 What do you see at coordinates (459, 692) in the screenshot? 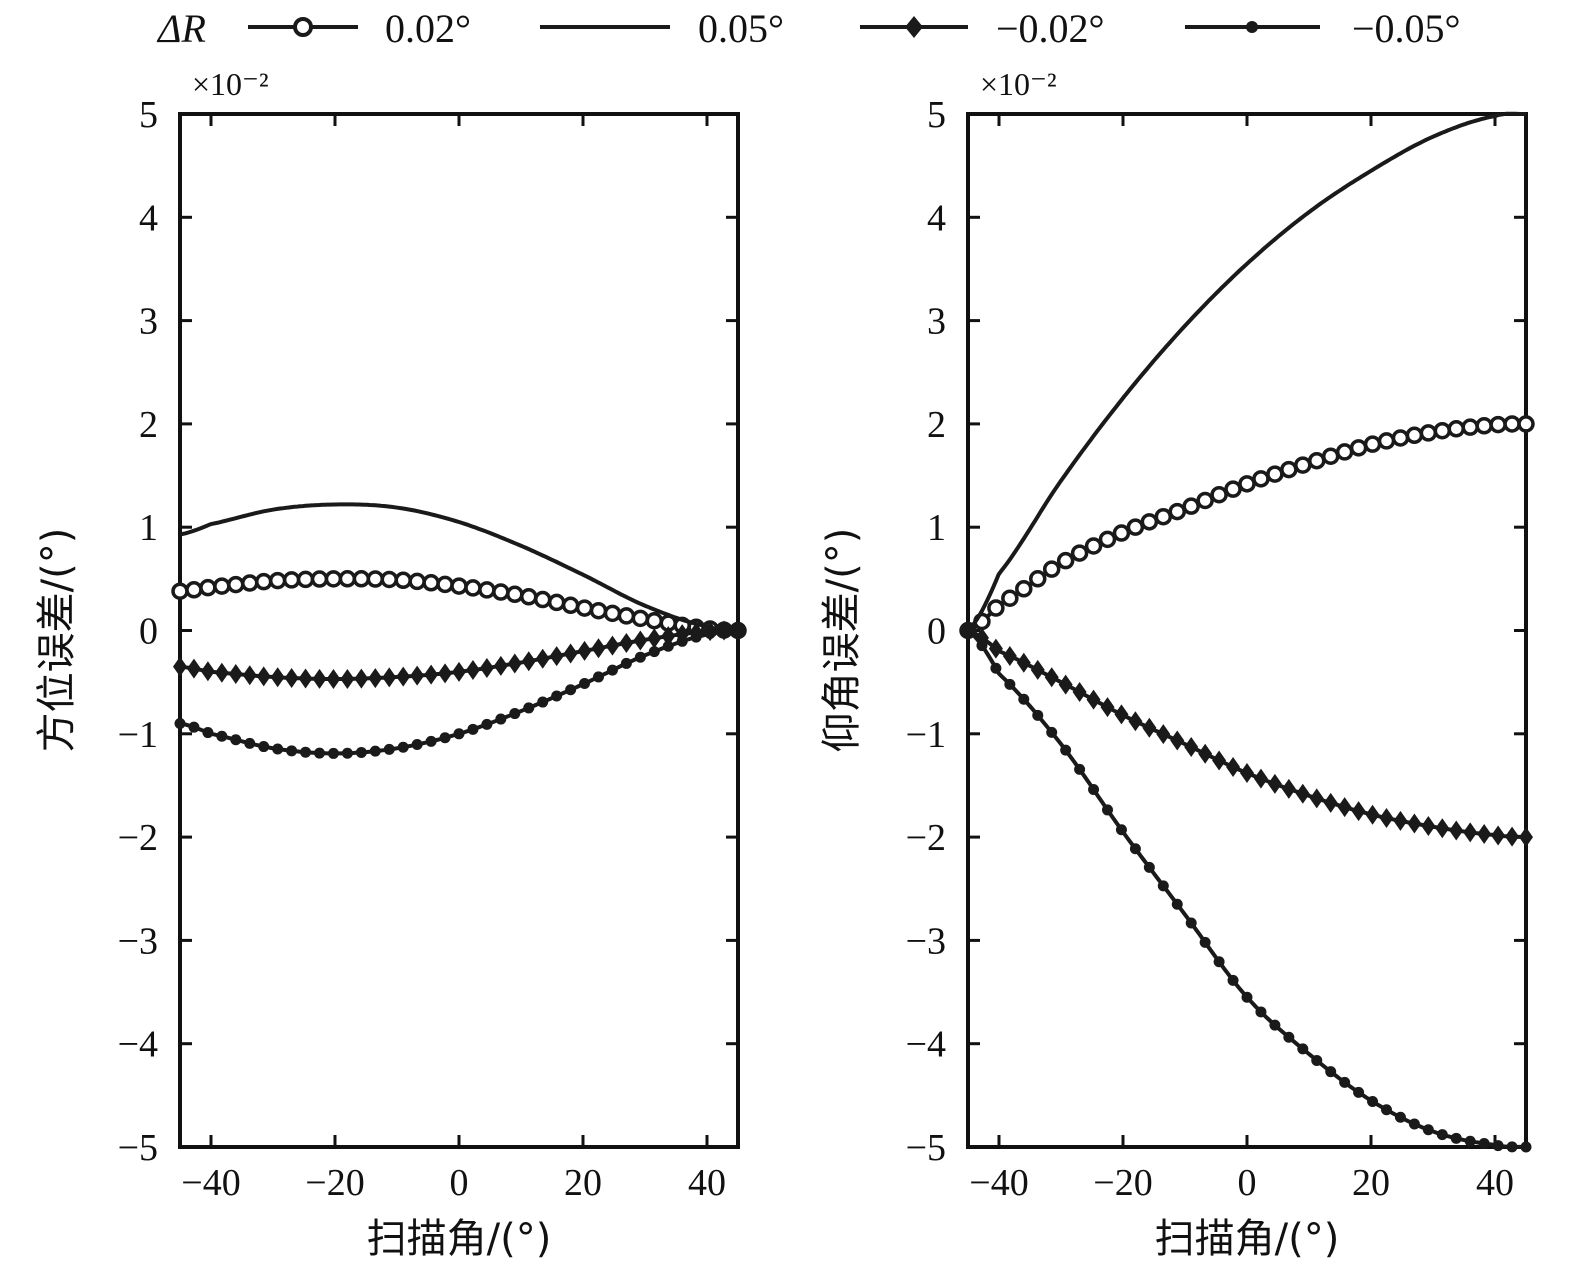
I see `series-dot` at bounding box center [459, 692].